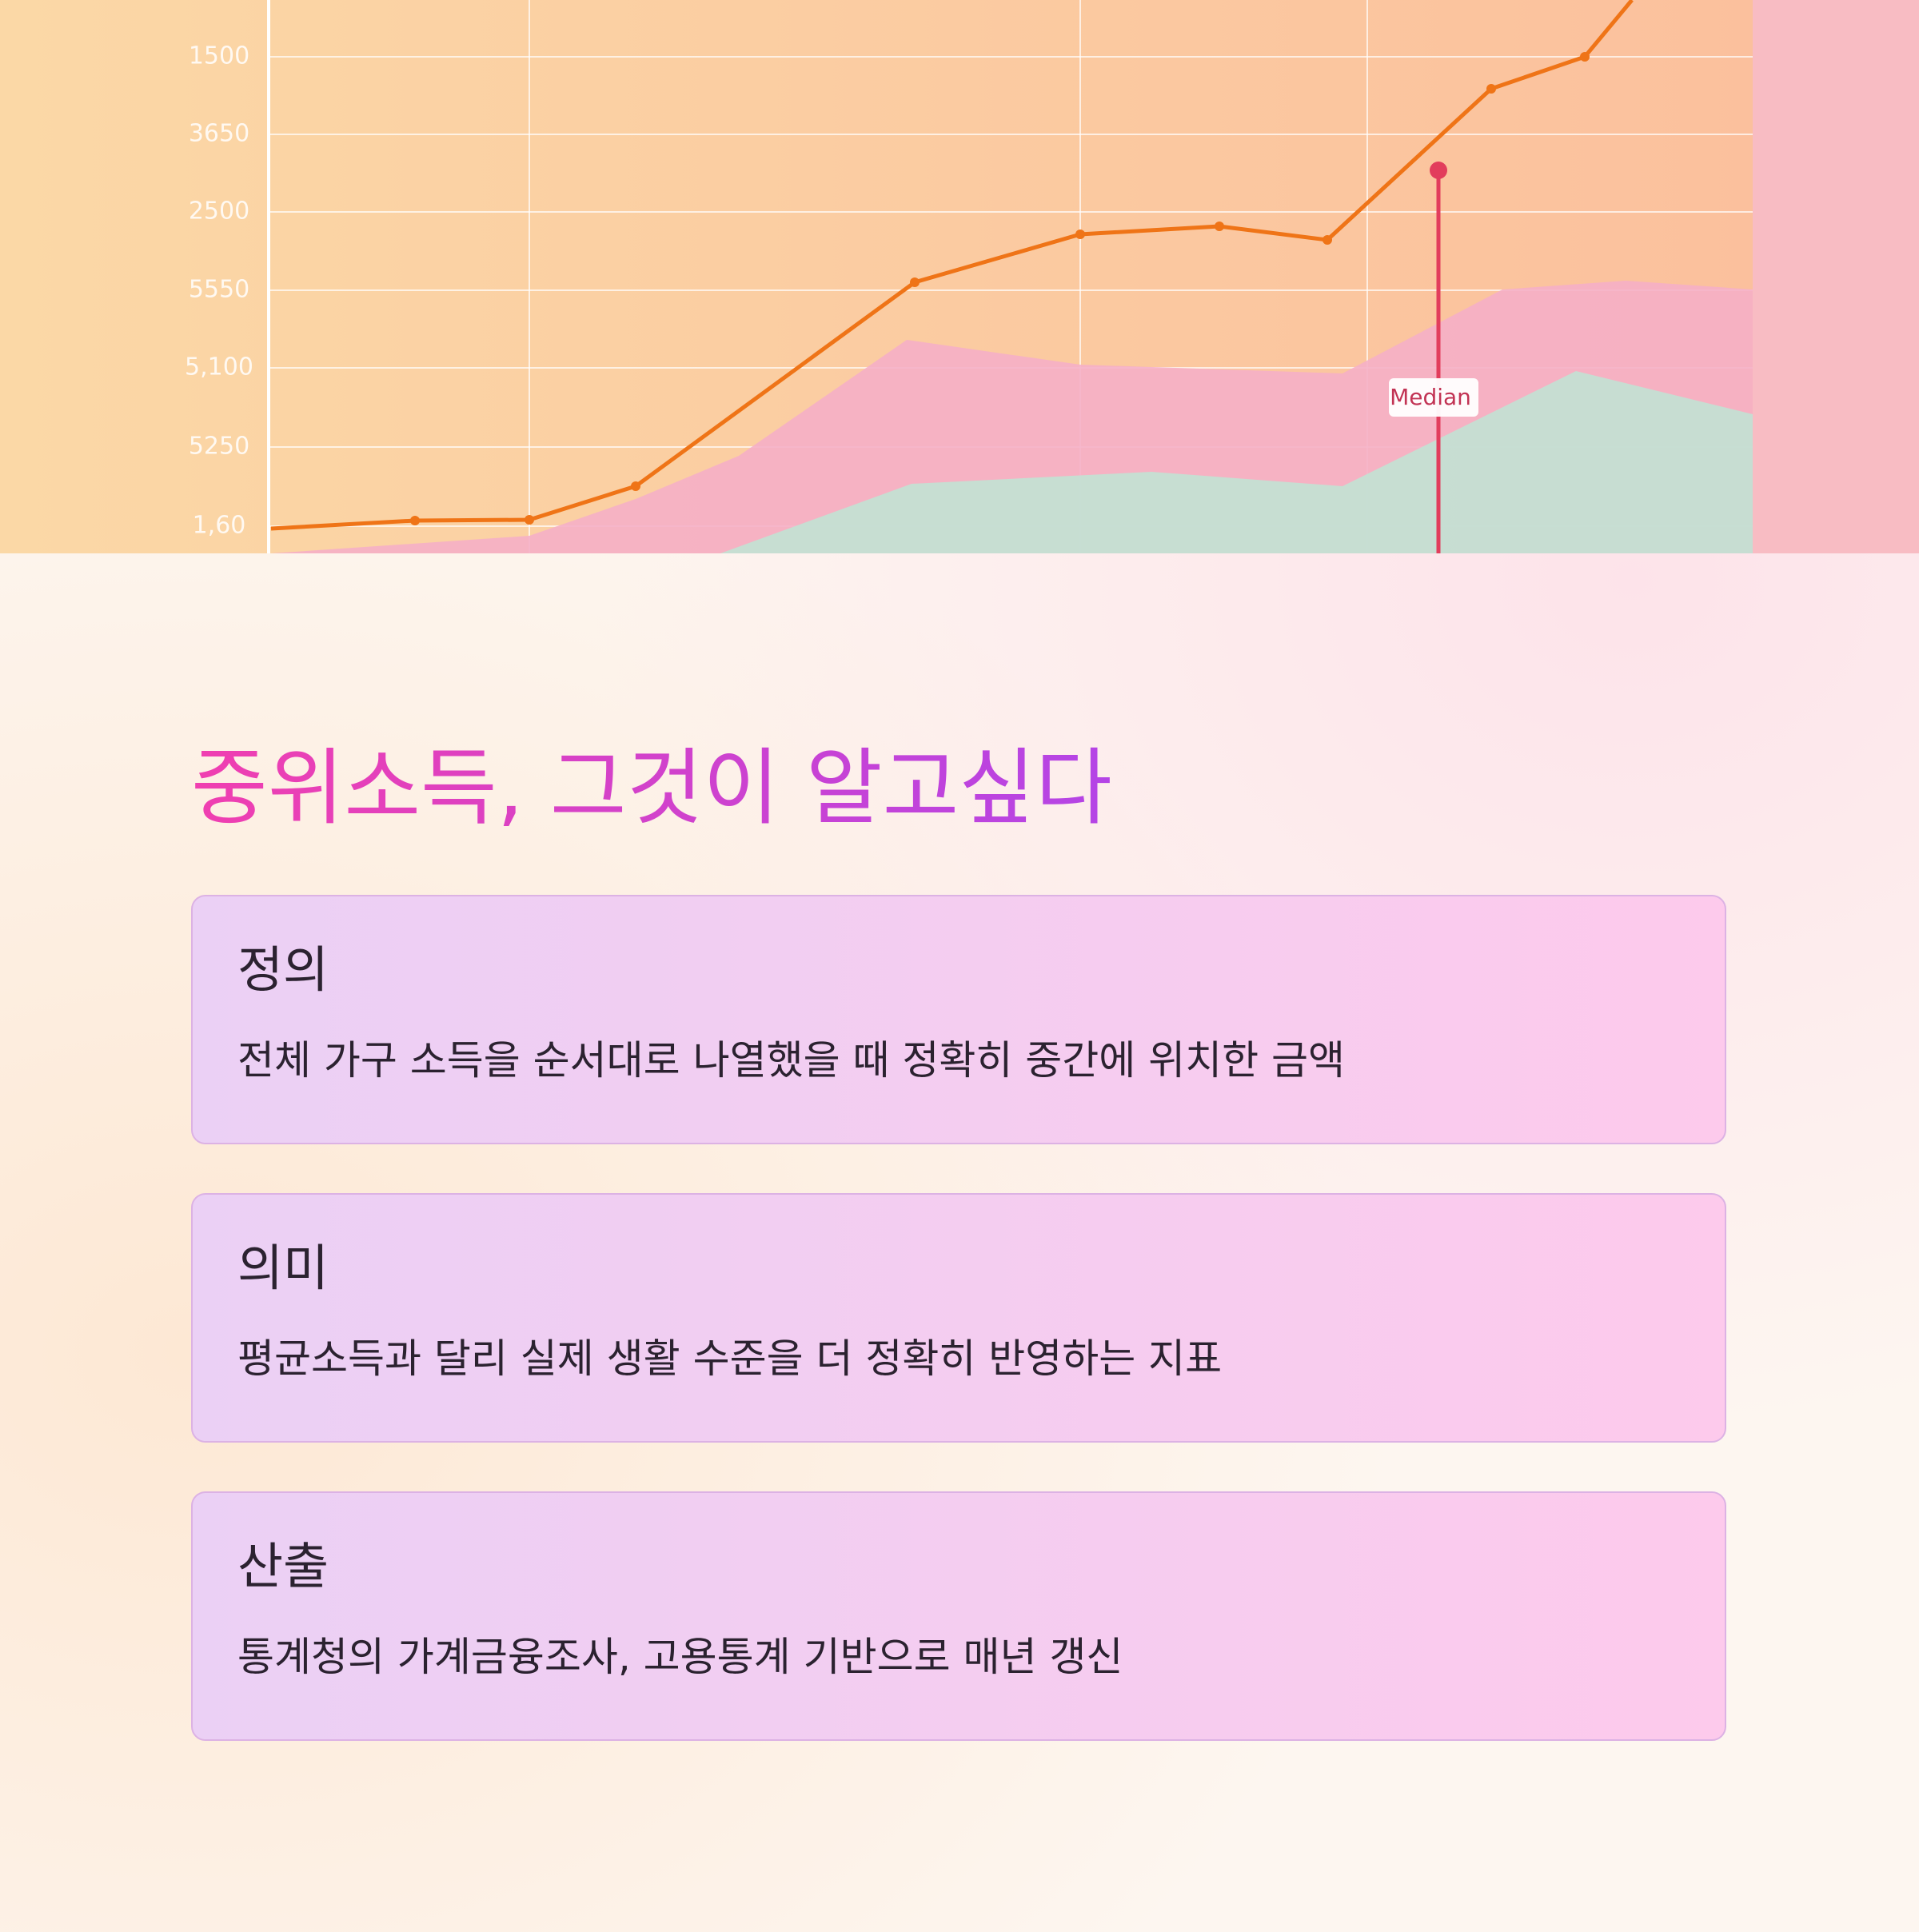 This screenshot has width=1919, height=1932. What do you see at coordinates (791, 1060) in the screenshot?
I see `card-body: 전체 가구 소득을 순서대로 나열했을 때 정확히 중간에 위치한 금액` at bounding box center [791, 1060].